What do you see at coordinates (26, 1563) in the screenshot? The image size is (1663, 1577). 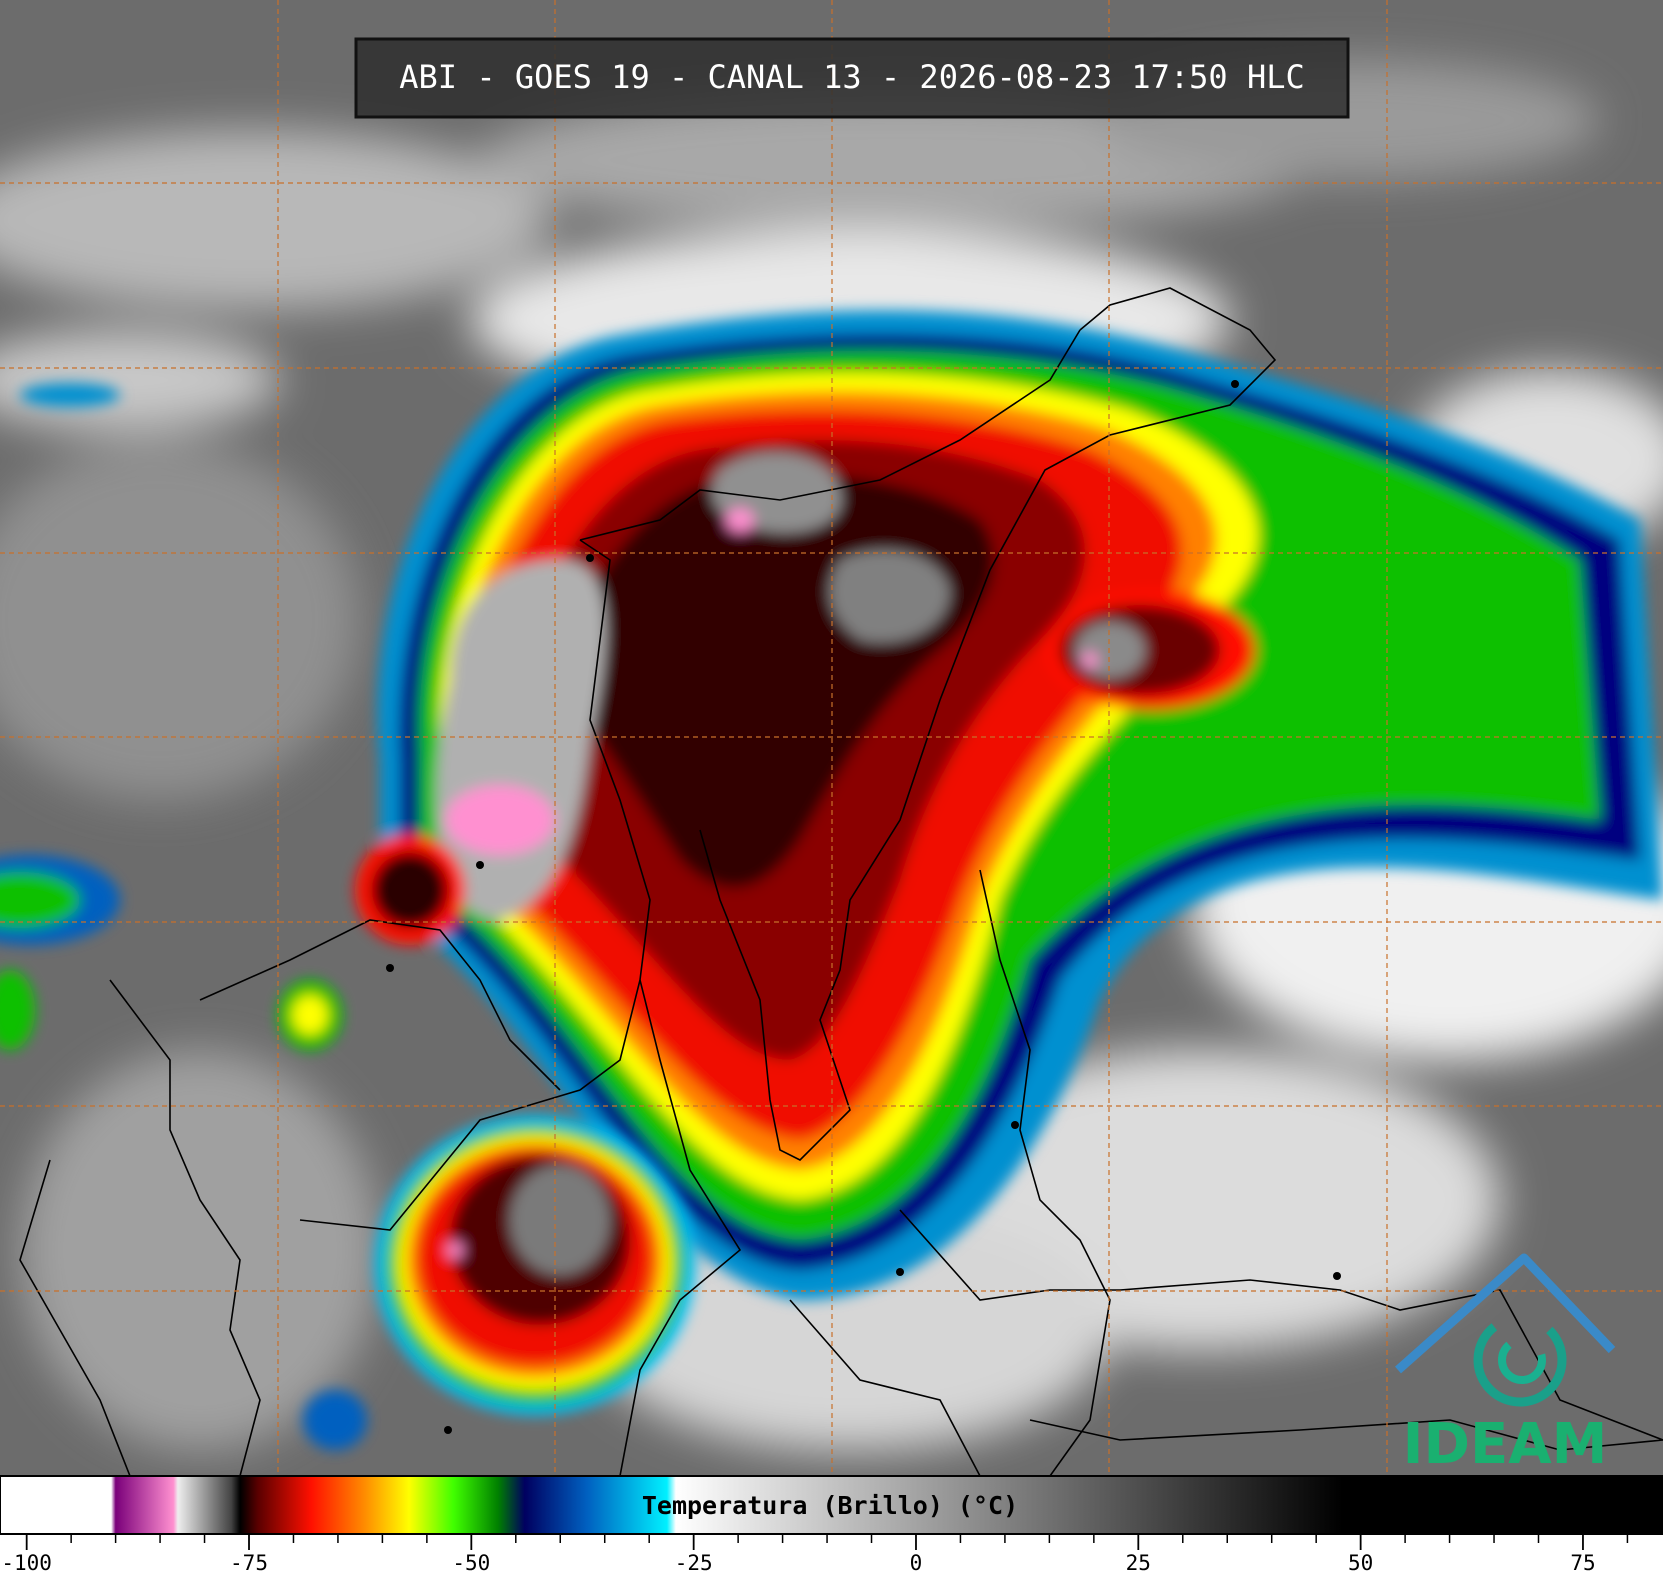 I see `tick-label: -100` at bounding box center [26, 1563].